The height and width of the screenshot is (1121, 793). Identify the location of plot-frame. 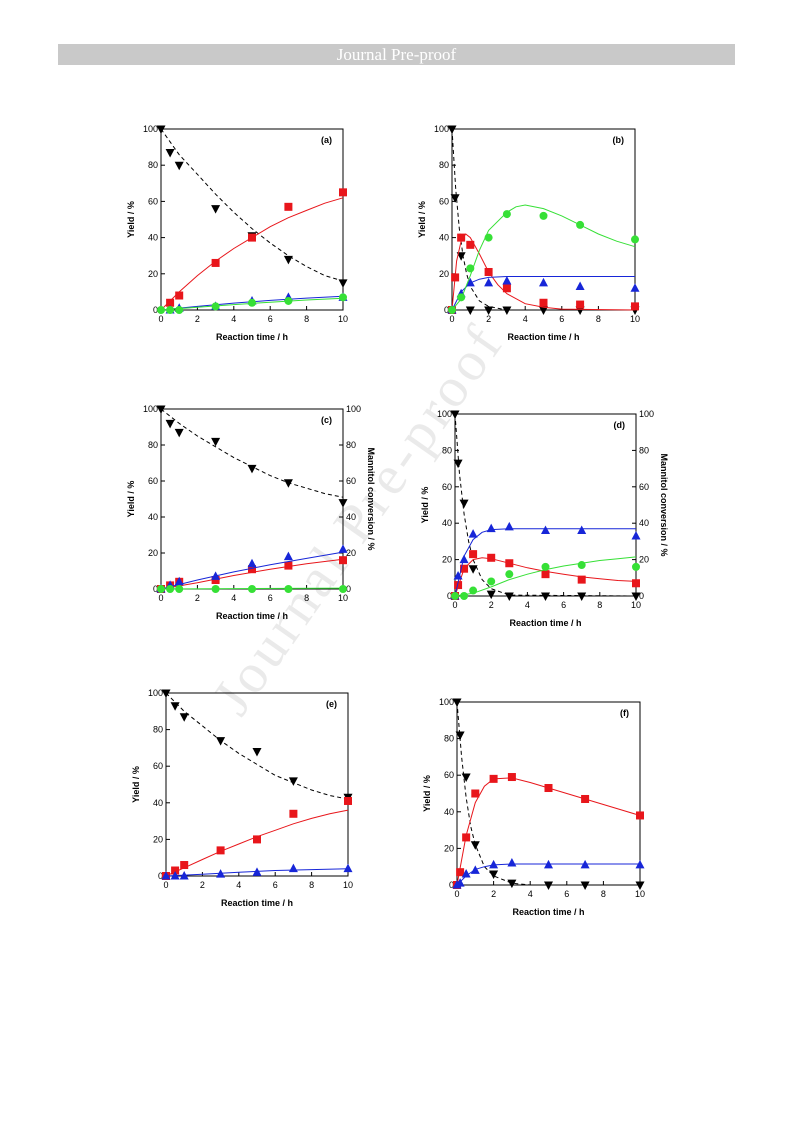
(548, 793).